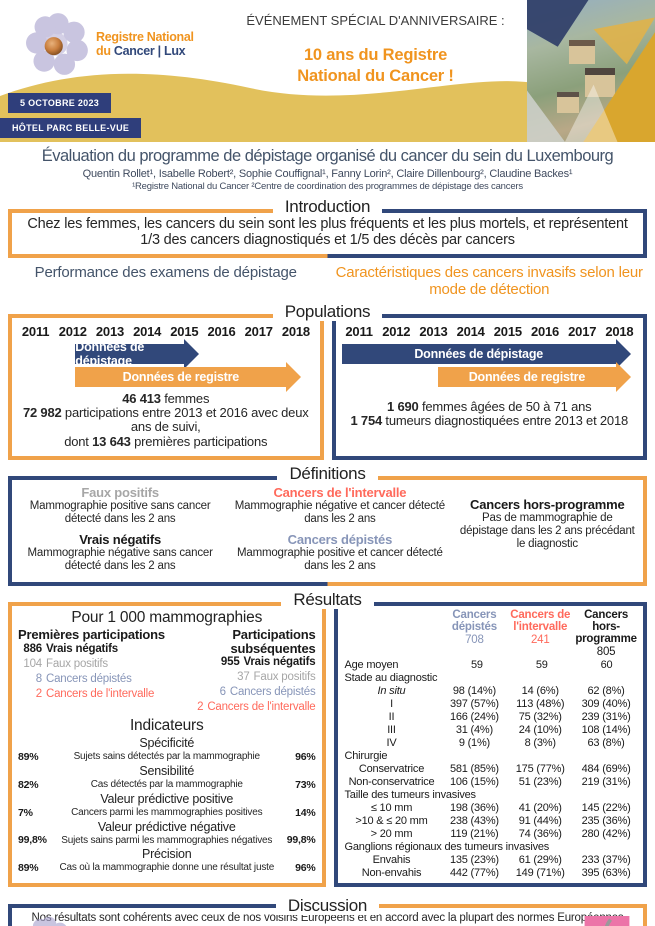  I want to click on stat-number: 2, so click(200, 707).